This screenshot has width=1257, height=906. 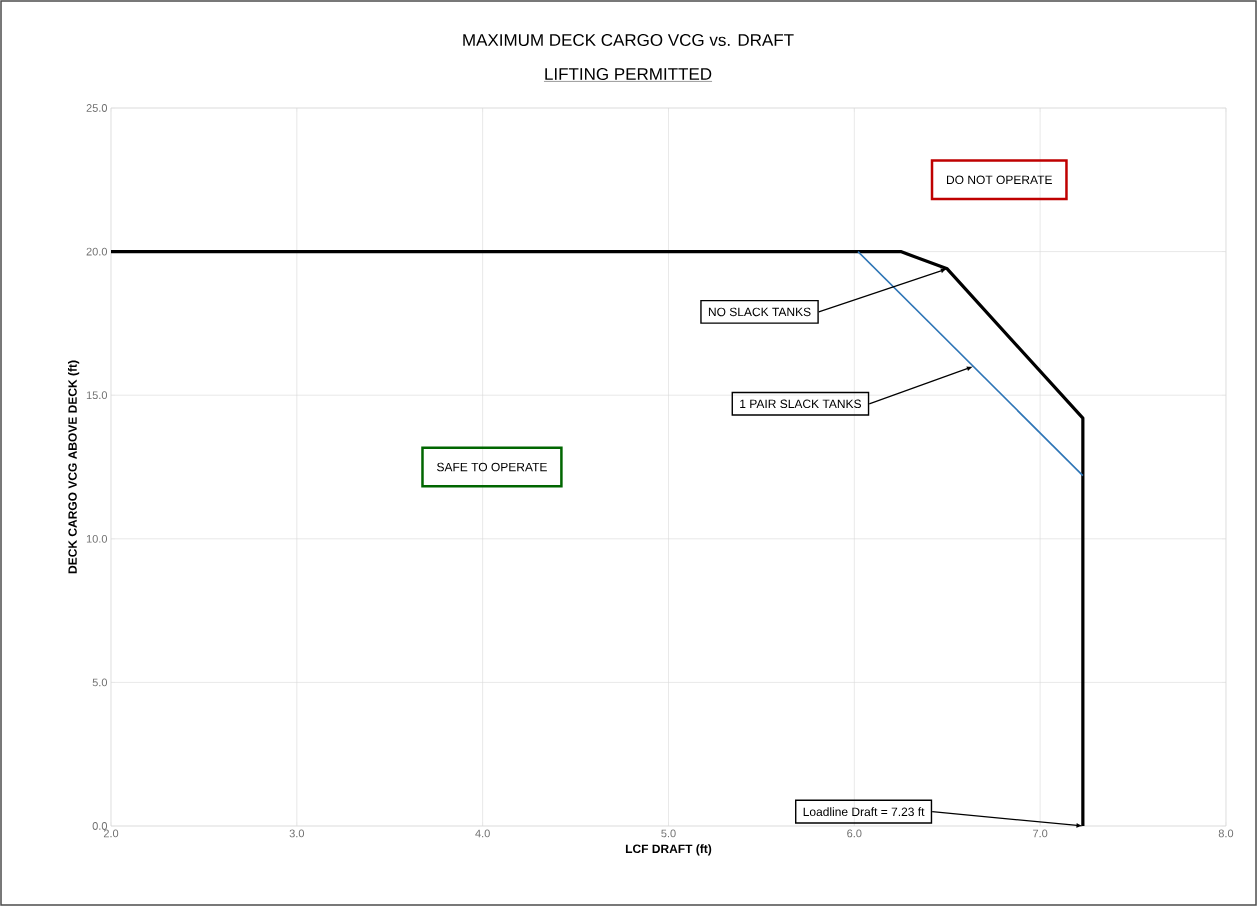 I want to click on y-tick-label: 25.0, so click(x=97, y=108).